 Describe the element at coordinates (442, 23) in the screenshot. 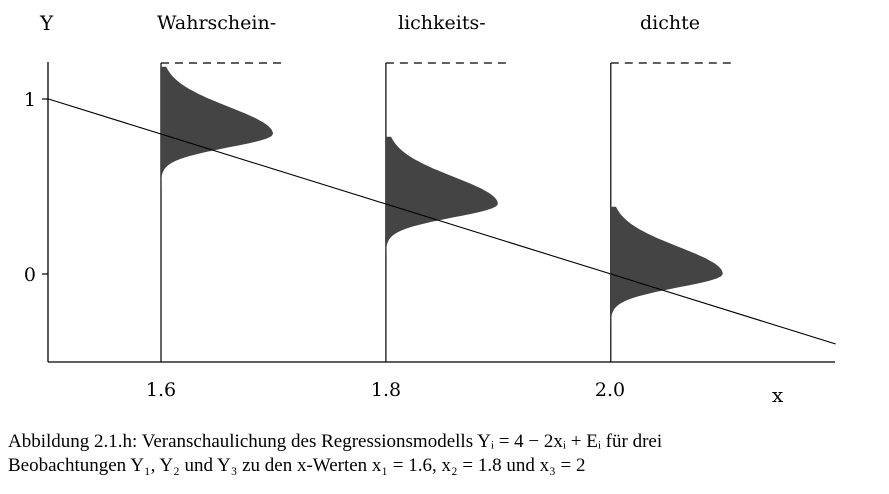

I see `header-word-2: lichkeits-` at that location.